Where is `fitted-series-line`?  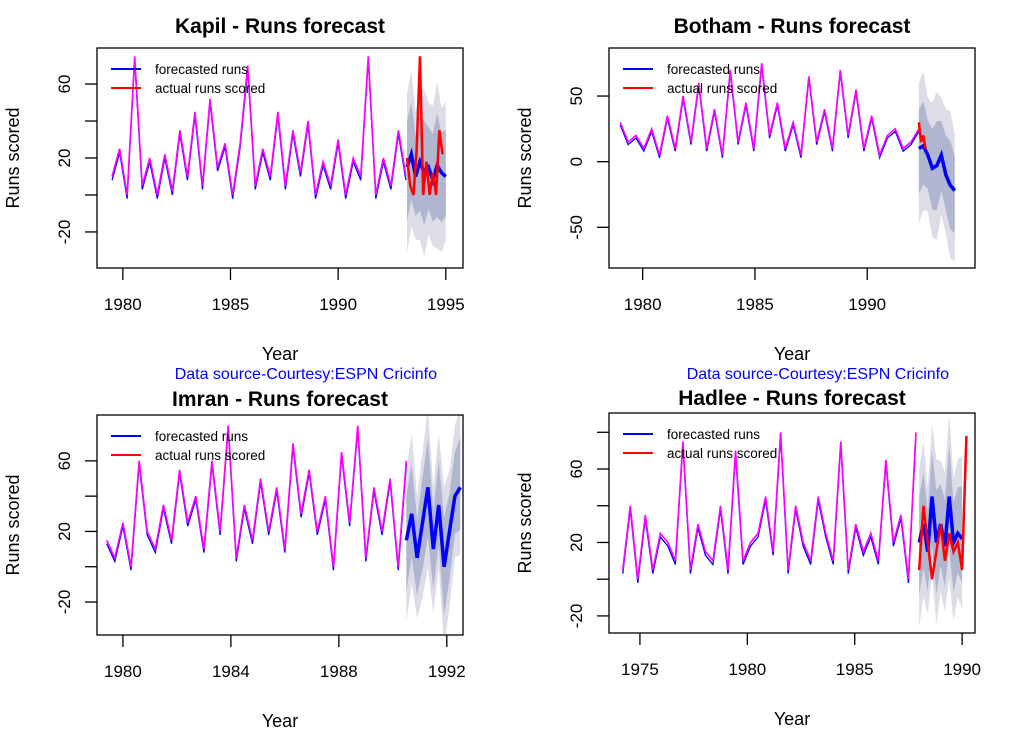 fitted-series-line is located at coordinates (769, 113).